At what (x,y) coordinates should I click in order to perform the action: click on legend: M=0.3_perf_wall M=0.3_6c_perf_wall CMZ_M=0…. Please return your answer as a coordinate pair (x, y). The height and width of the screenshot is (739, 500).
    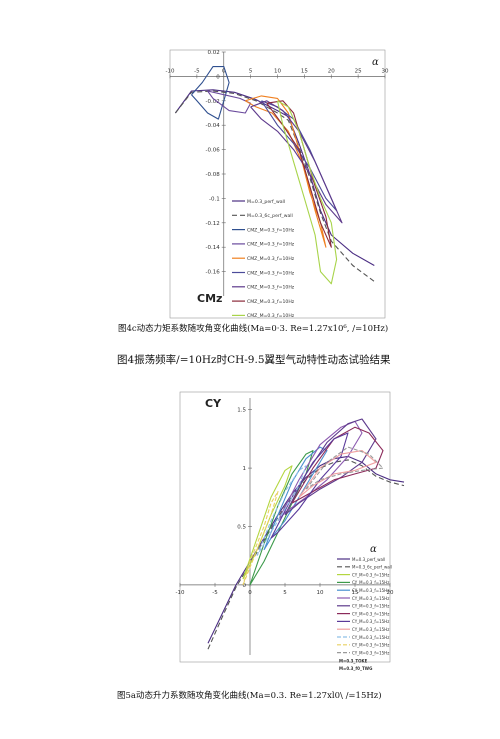
    Looking at the image, I should click on (263, 259).